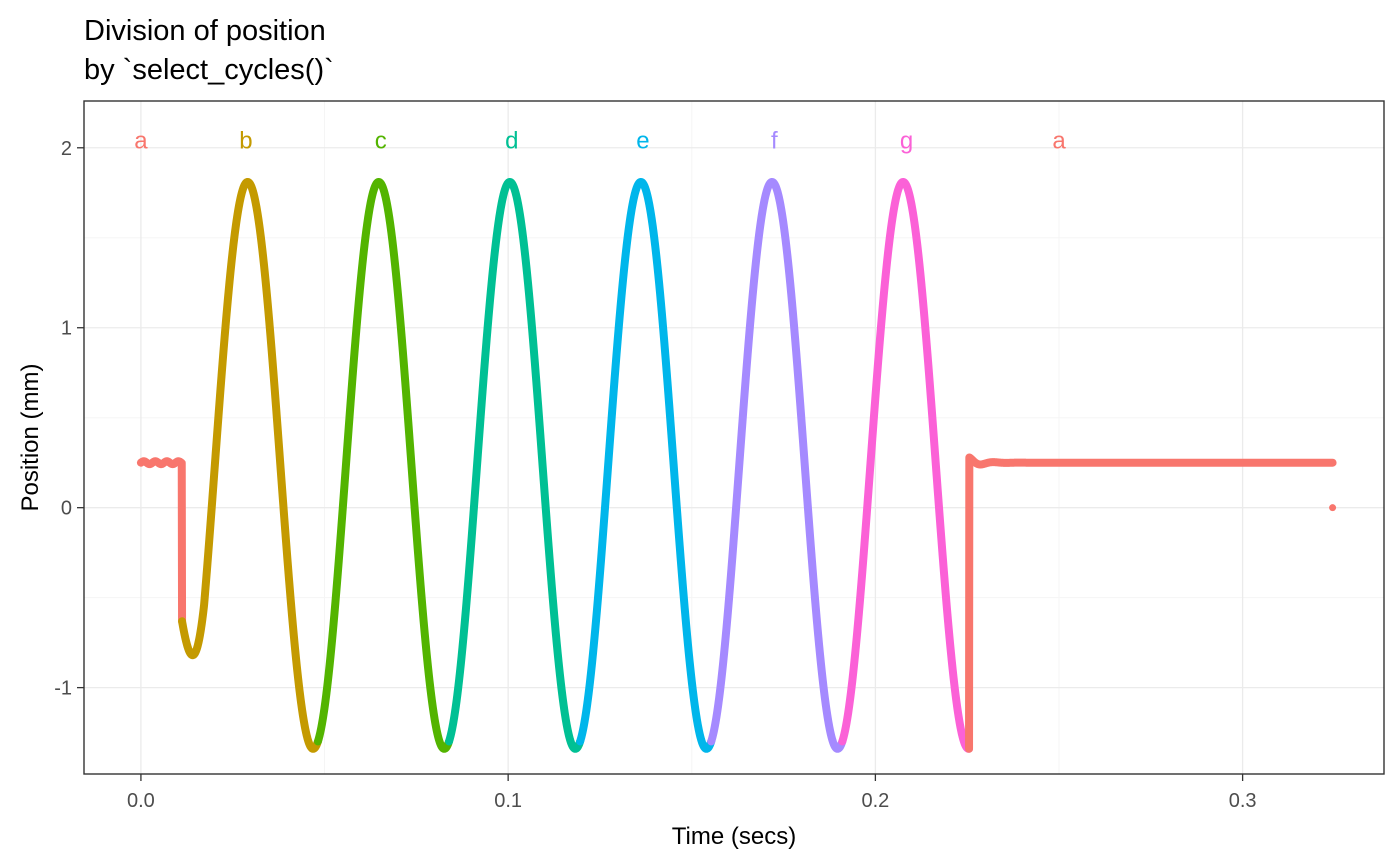  I want to click on y-tick-label: 2, so click(66, 149).